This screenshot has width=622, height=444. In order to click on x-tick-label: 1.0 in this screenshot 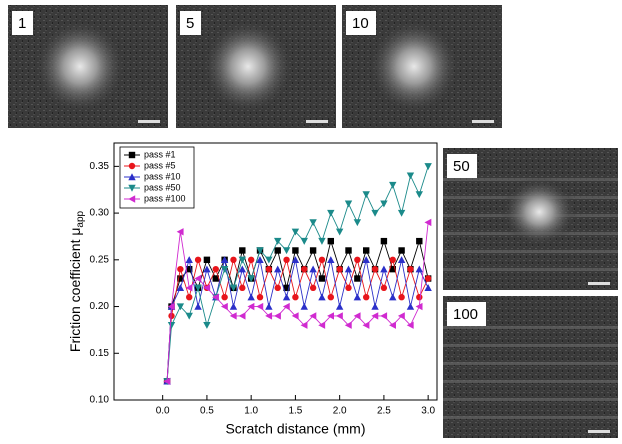, I will do `click(251, 411)`.